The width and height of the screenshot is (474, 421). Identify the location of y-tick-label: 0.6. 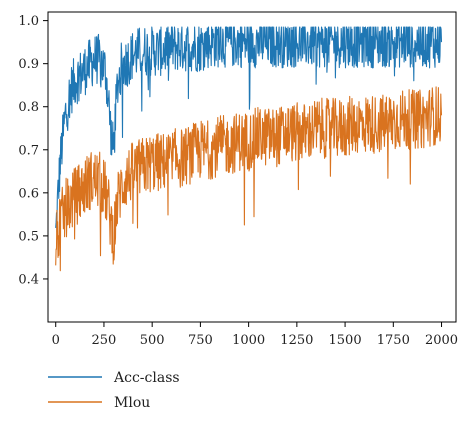
(28, 193).